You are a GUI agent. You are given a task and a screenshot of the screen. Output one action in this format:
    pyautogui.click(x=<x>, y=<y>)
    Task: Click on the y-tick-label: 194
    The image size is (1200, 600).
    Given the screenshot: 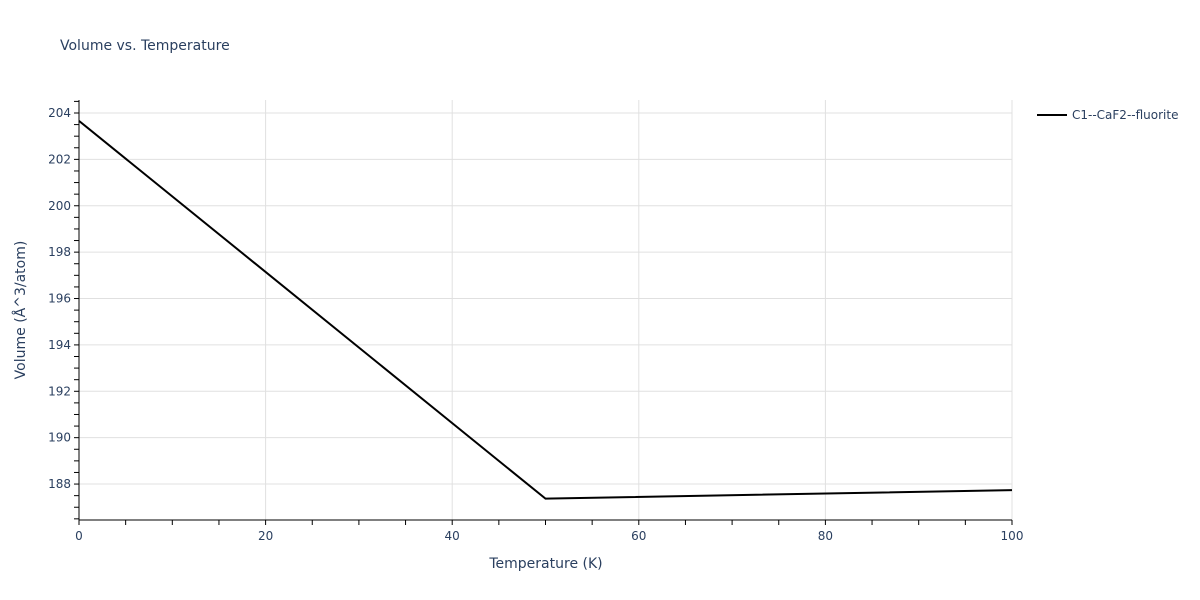 What is the action you would take?
    pyautogui.click(x=59, y=345)
    